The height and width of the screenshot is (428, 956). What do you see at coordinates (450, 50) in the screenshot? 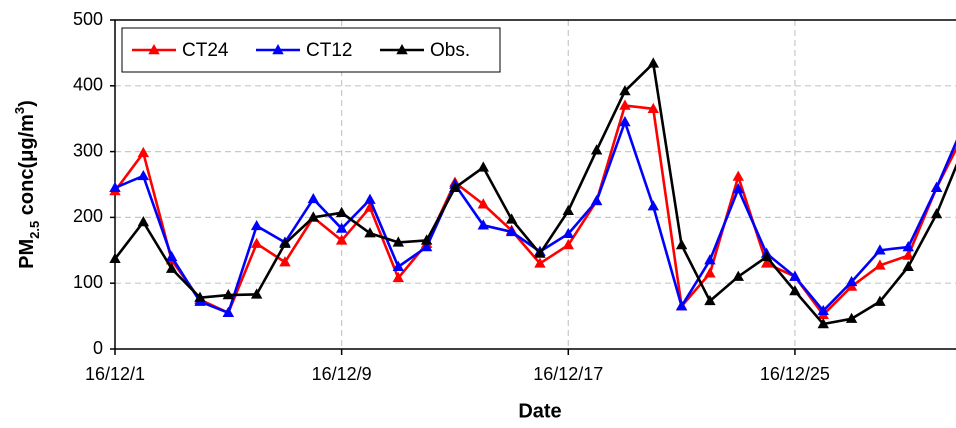
I see `legend-label: Obs.` at bounding box center [450, 50].